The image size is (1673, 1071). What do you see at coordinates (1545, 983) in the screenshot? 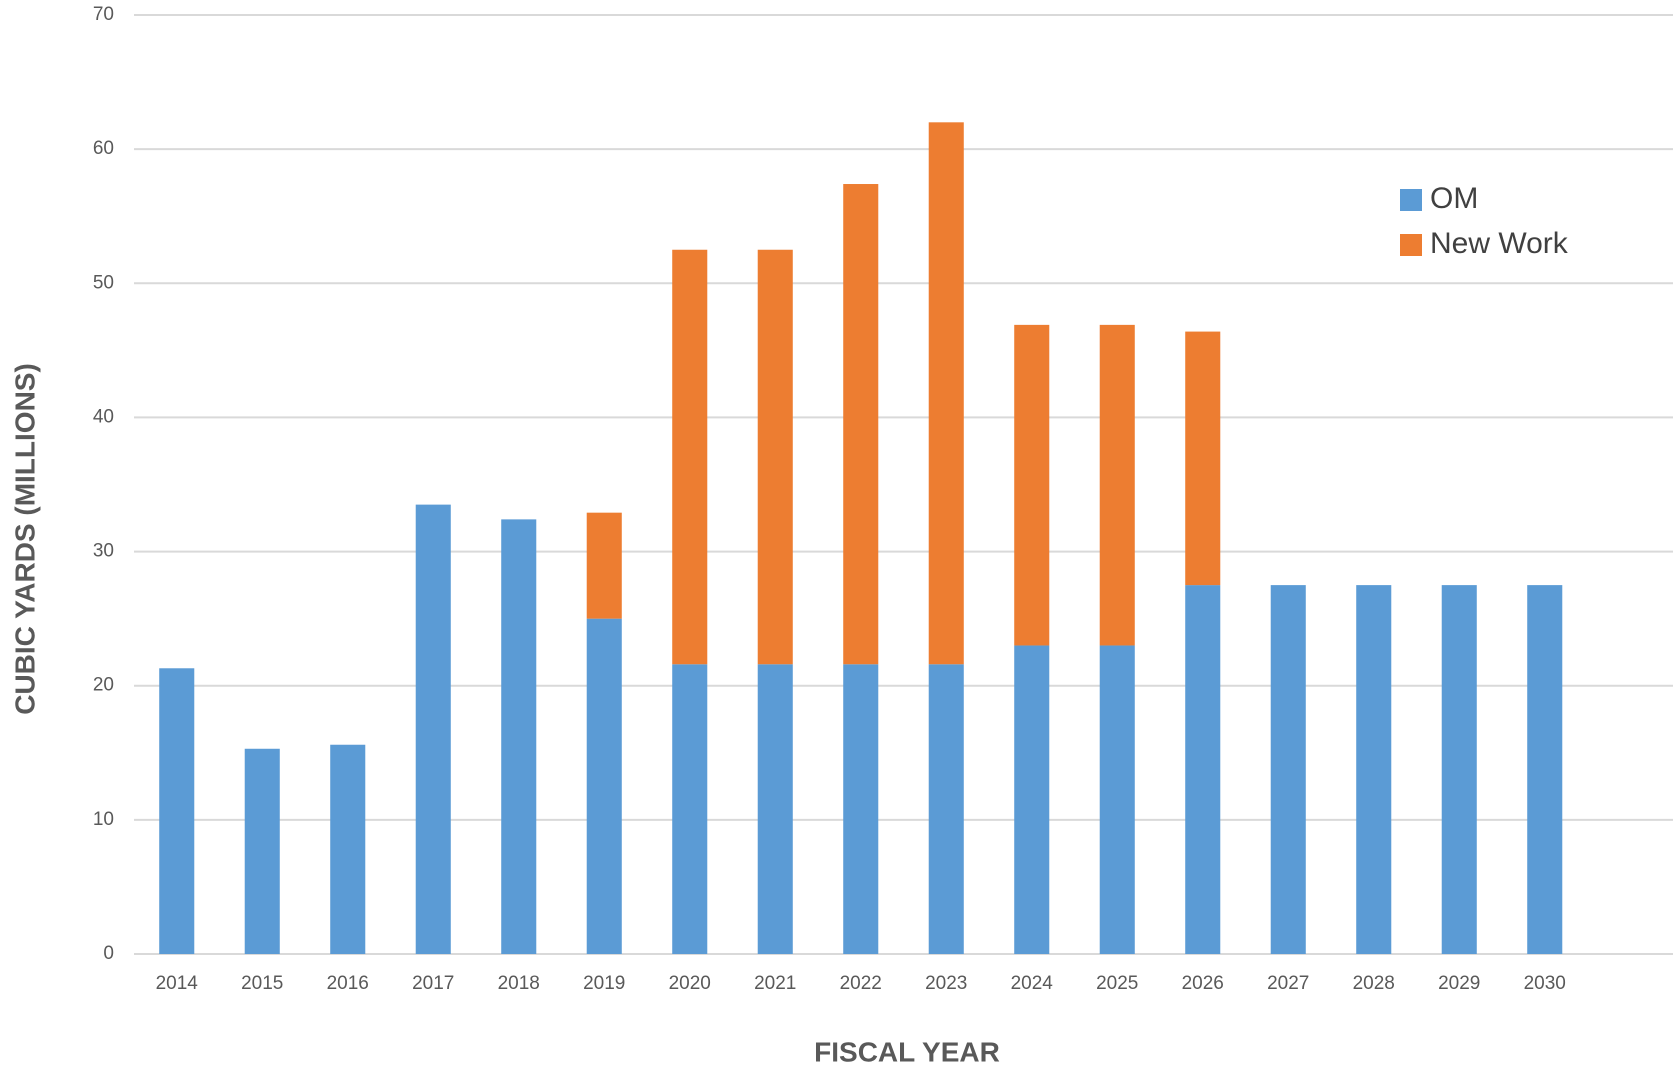
I see `x-tick-label: 2030` at bounding box center [1545, 983].